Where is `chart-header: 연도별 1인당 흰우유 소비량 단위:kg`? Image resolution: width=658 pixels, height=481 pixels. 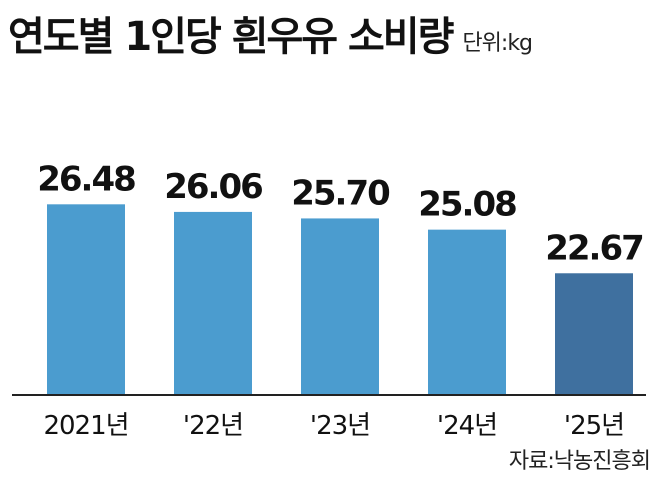
chart-header: 연도별 1인당 흰우유 소비량 단위:kg is located at coordinates (270, 36).